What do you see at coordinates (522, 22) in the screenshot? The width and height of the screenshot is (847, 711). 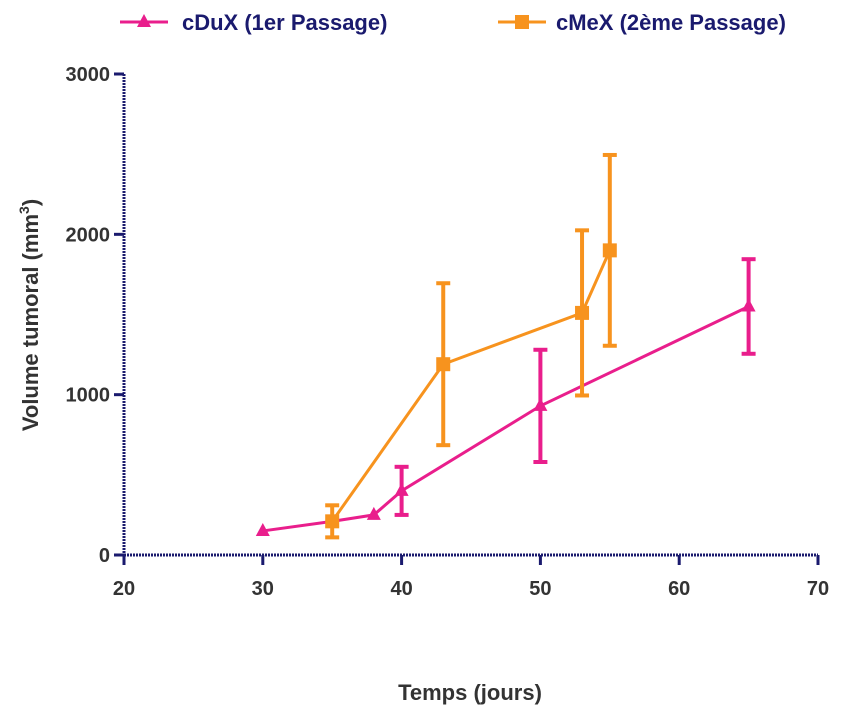 I see `legend-marker-cmex` at bounding box center [522, 22].